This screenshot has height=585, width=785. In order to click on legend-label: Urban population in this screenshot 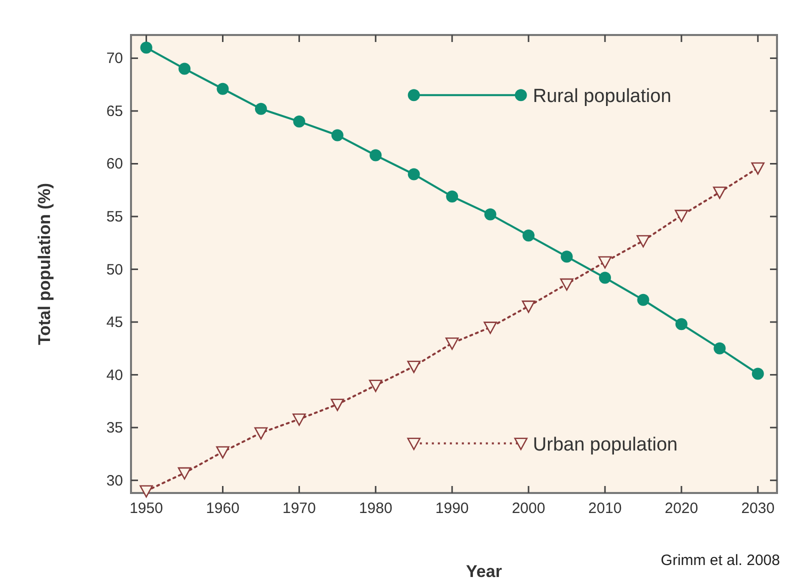, I will do `click(605, 445)`.